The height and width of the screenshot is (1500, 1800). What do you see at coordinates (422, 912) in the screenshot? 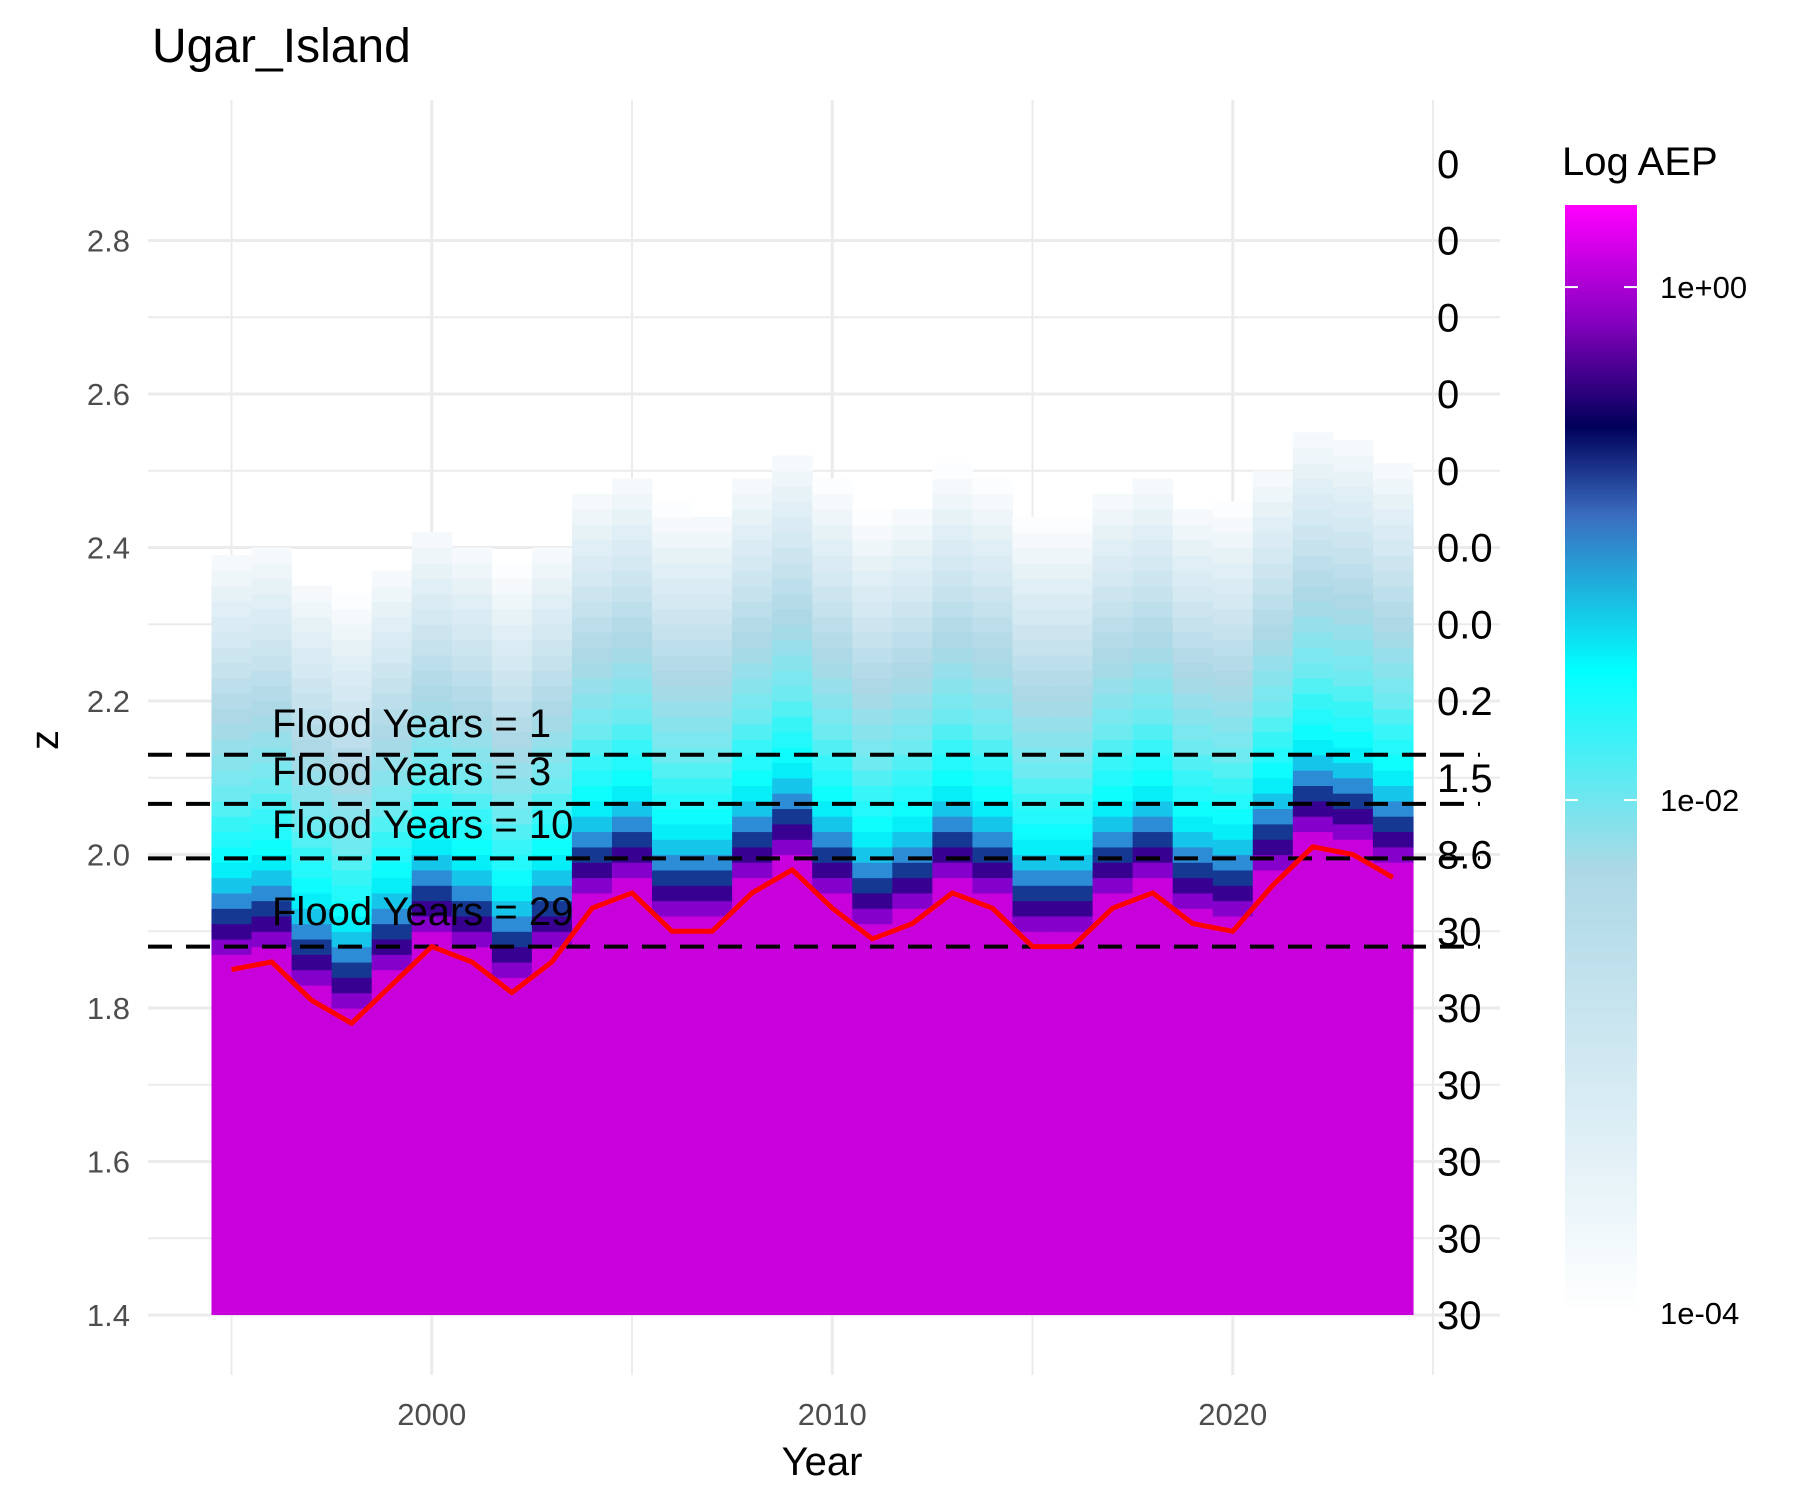
I see `flood-years-label: Flood Years = 29` at bounding box center [422, 912].